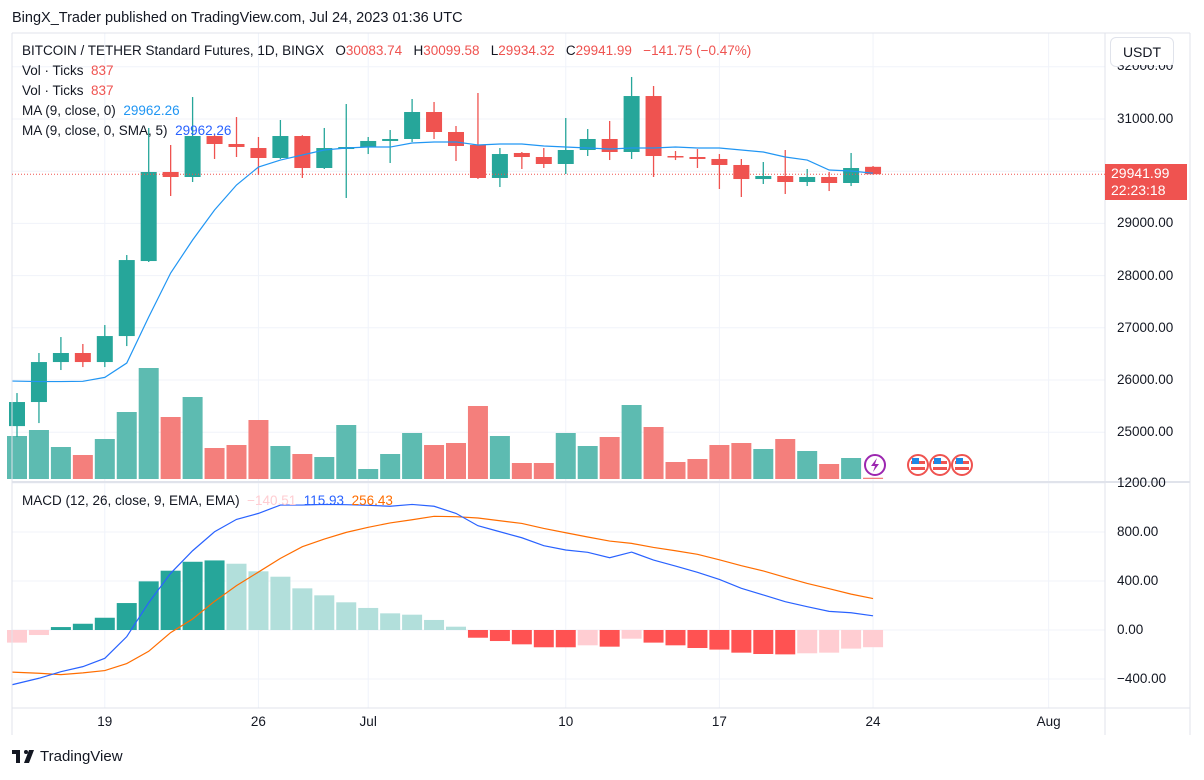 Image resolution: width=1204 pixels, height=780 pixels. Describe the element at coordinates (324, 500) in the screenshot. I see `macd-value: 115.93` at that location.